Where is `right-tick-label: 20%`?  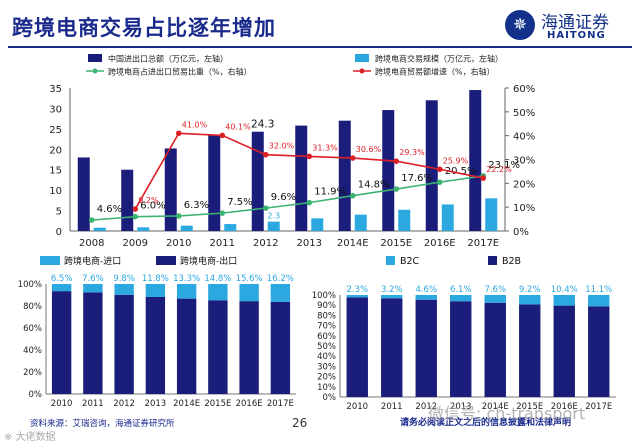 right-tick-label: 20% is located at coordinates (524, 184).